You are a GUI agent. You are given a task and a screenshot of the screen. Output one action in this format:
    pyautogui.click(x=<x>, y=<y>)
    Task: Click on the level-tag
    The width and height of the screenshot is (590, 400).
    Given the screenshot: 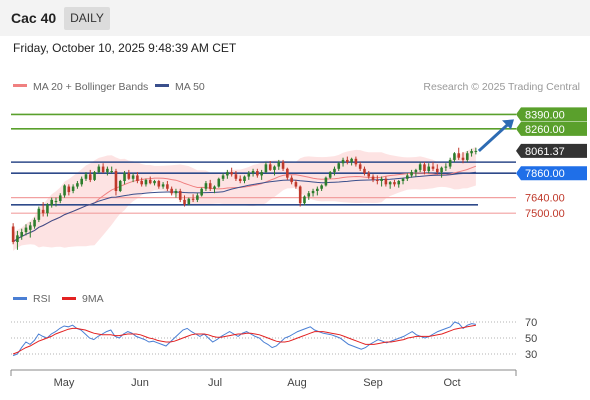 What is the action you would take?
    pyautogui.click(x=551, y=150)
    